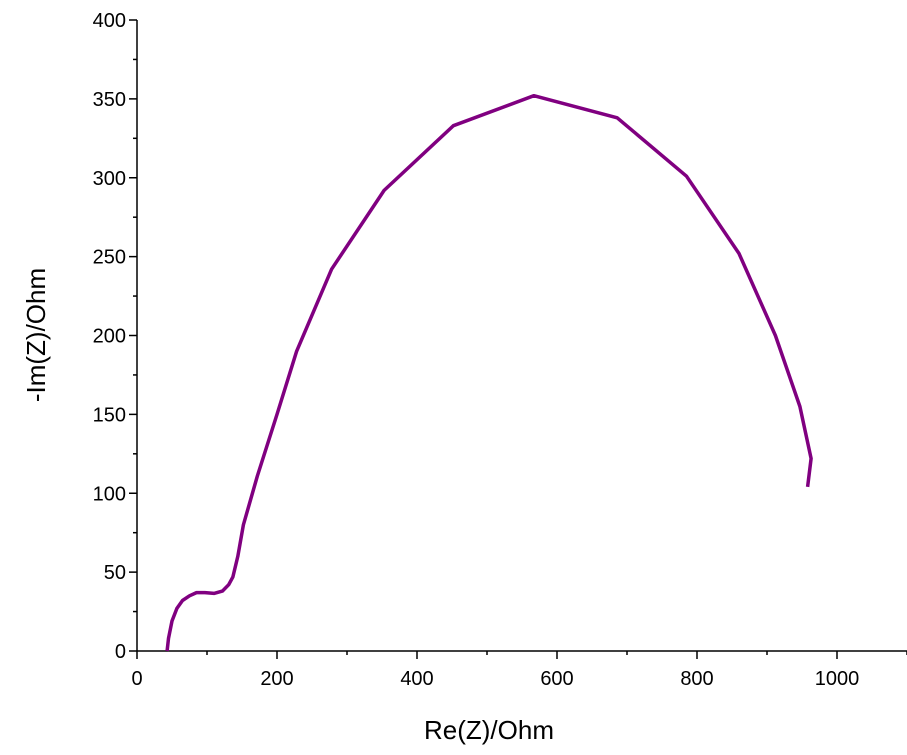 The width and height of the screenshot is (907, 755). I want to click on x-tick-label: 0, so click(136, 679).